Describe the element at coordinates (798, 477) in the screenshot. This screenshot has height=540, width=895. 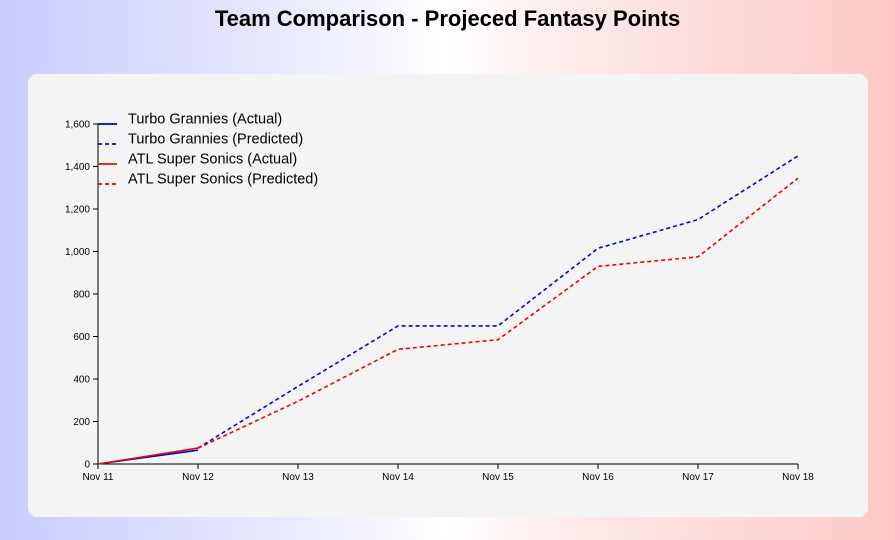
I see `x-tick-label: Nov 18` at that location.